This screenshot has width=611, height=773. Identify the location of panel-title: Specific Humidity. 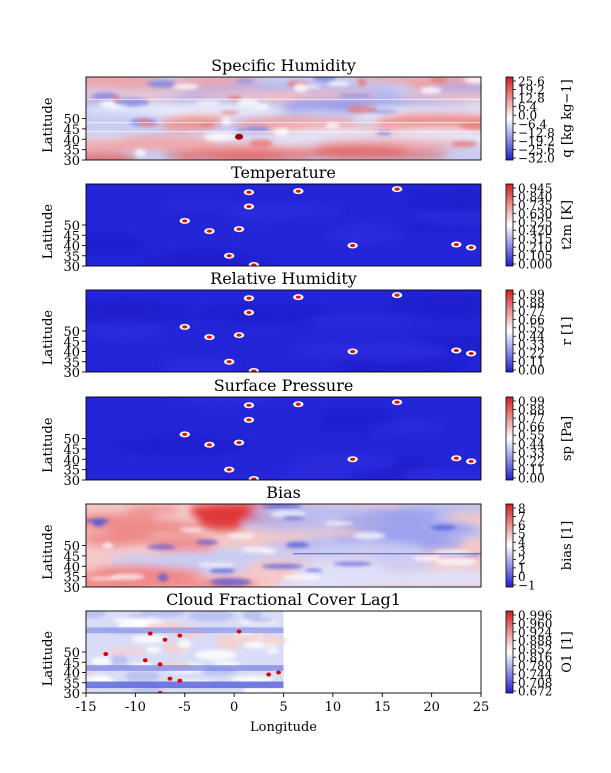
(283, 65).